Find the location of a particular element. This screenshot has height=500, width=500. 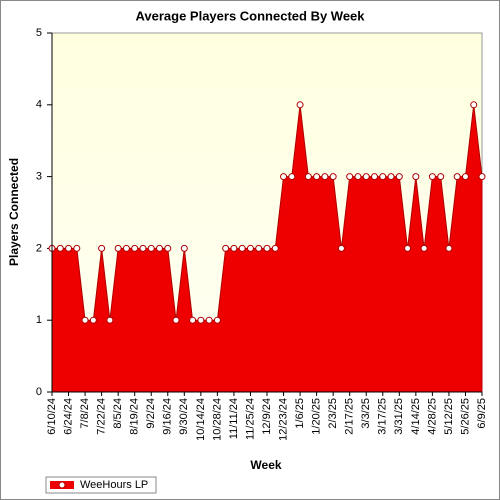

y-axis-title: Players Connected is located at coordinates (14, 212).